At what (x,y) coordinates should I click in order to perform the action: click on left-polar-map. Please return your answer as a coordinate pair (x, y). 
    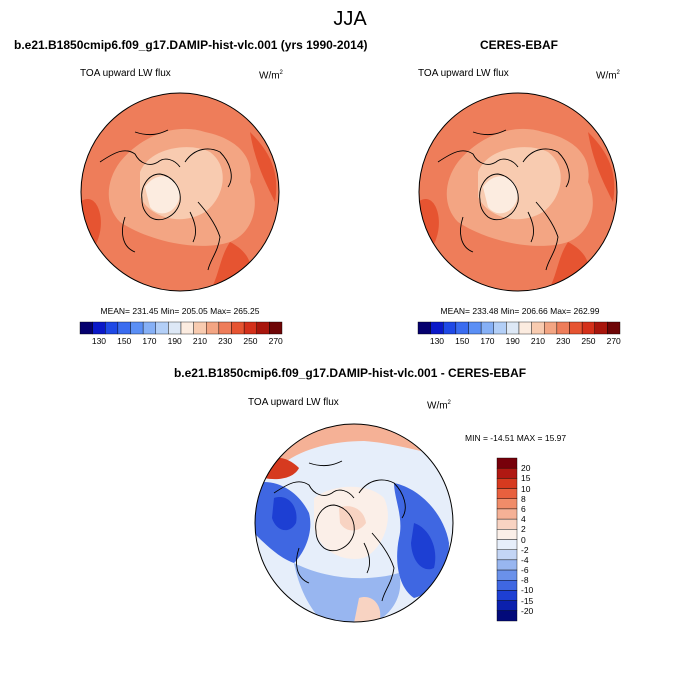
    Looking at the image, I should click on (180, 192).